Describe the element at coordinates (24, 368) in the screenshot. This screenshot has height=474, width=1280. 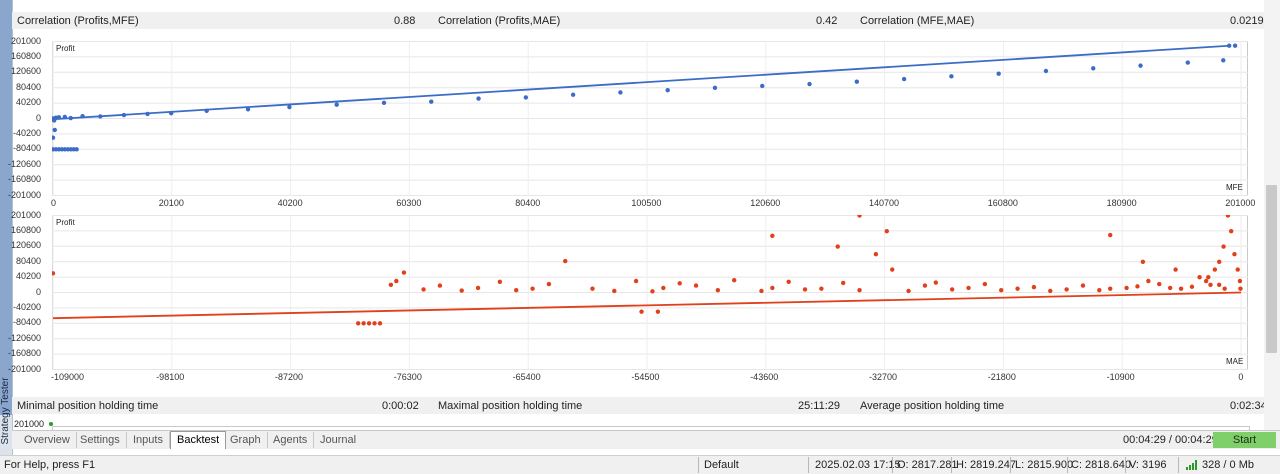
I see `y-tick-label: -201000` at that location.